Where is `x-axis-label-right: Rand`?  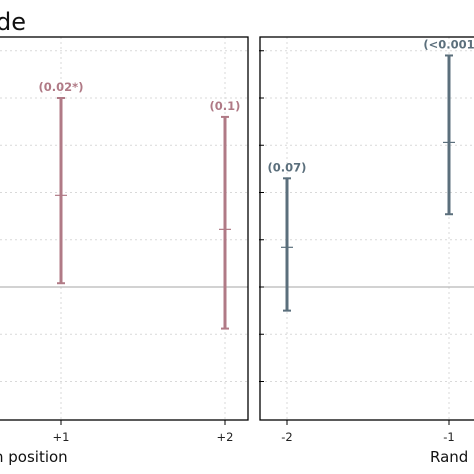
x-axis-label-right: Rand is located at coordinates (449, 457).